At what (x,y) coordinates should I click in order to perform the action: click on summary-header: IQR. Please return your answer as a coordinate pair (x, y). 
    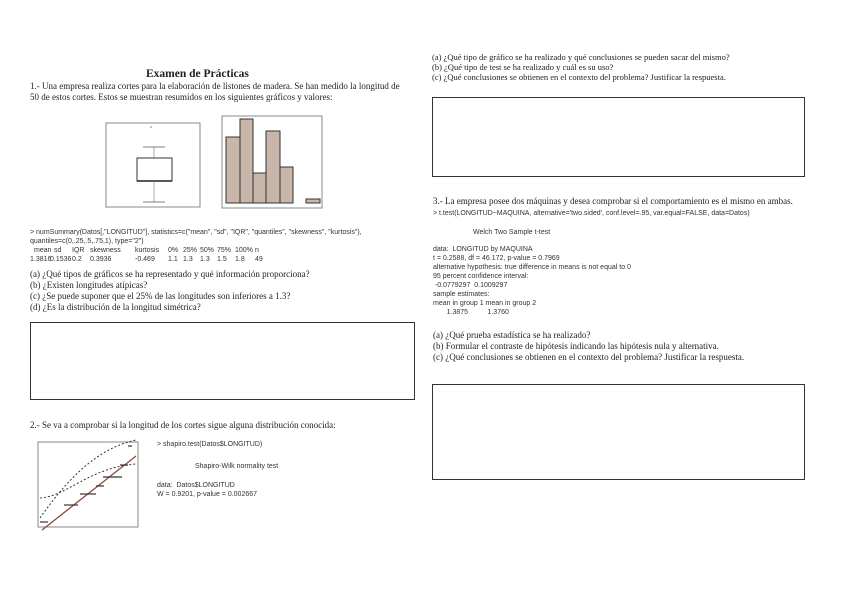
    Looking at the image, I should click on (78, 250).